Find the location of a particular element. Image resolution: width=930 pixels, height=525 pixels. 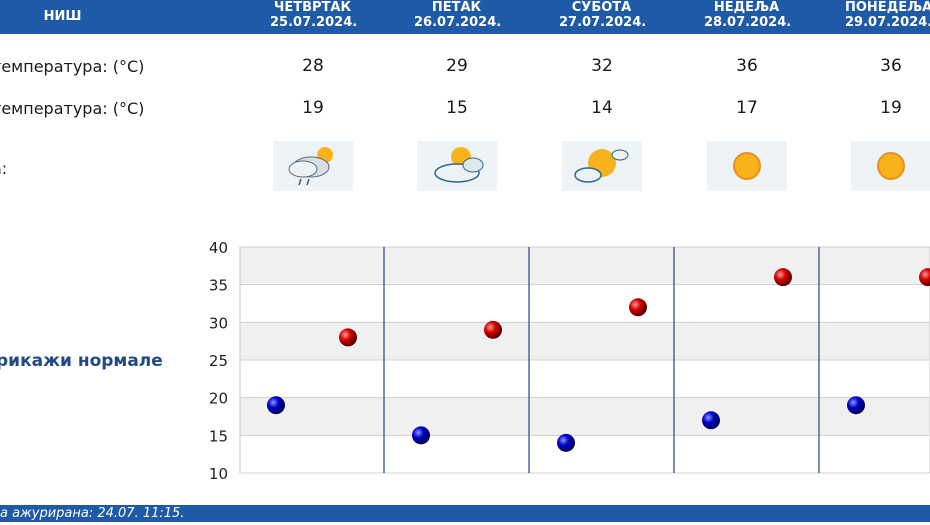

y-tick-label: 10 is located at coordinates (218, 474).